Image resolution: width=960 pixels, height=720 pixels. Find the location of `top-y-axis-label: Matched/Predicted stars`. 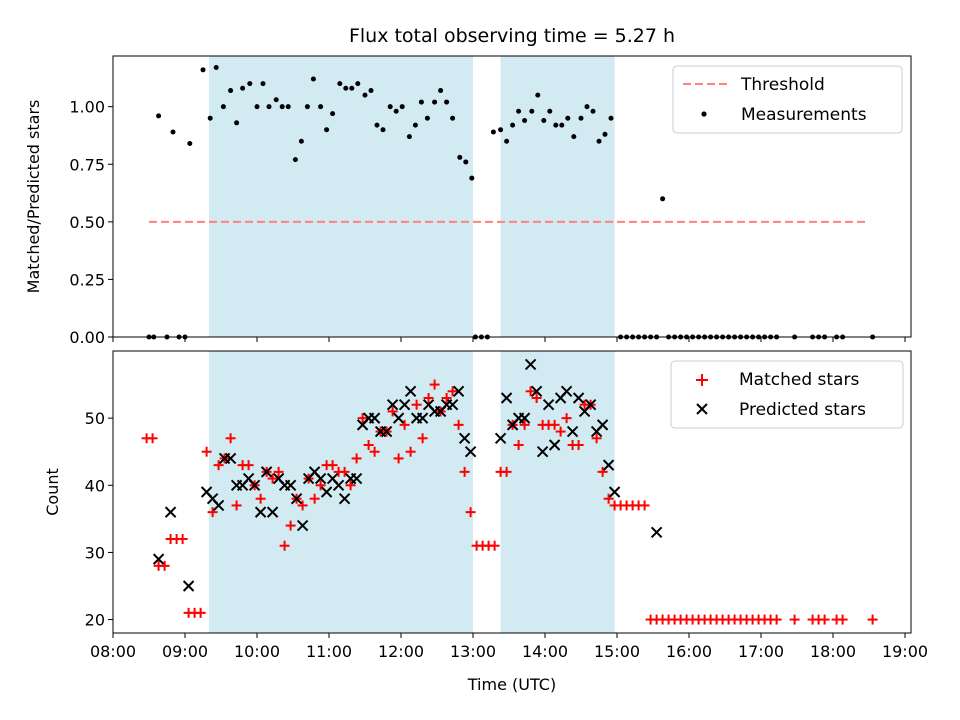

top-y-axis-label: Matched/Predicted stars is located at coordinates (33, 197).